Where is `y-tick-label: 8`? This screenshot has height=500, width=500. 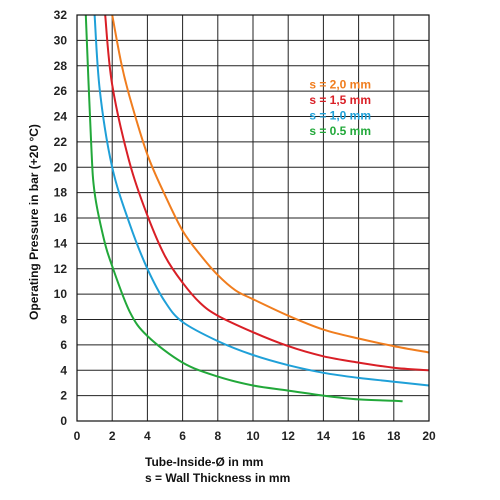 y-tick-label: 8 is located at coordinates (63, 320).